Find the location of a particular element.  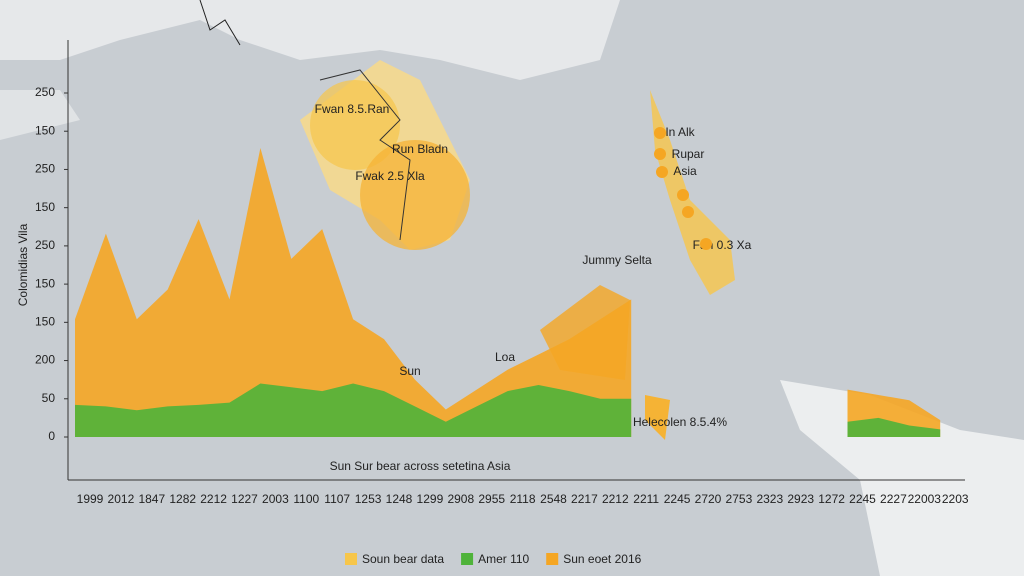

x-tick-label: 1227 is located at coordinates (244, 499).